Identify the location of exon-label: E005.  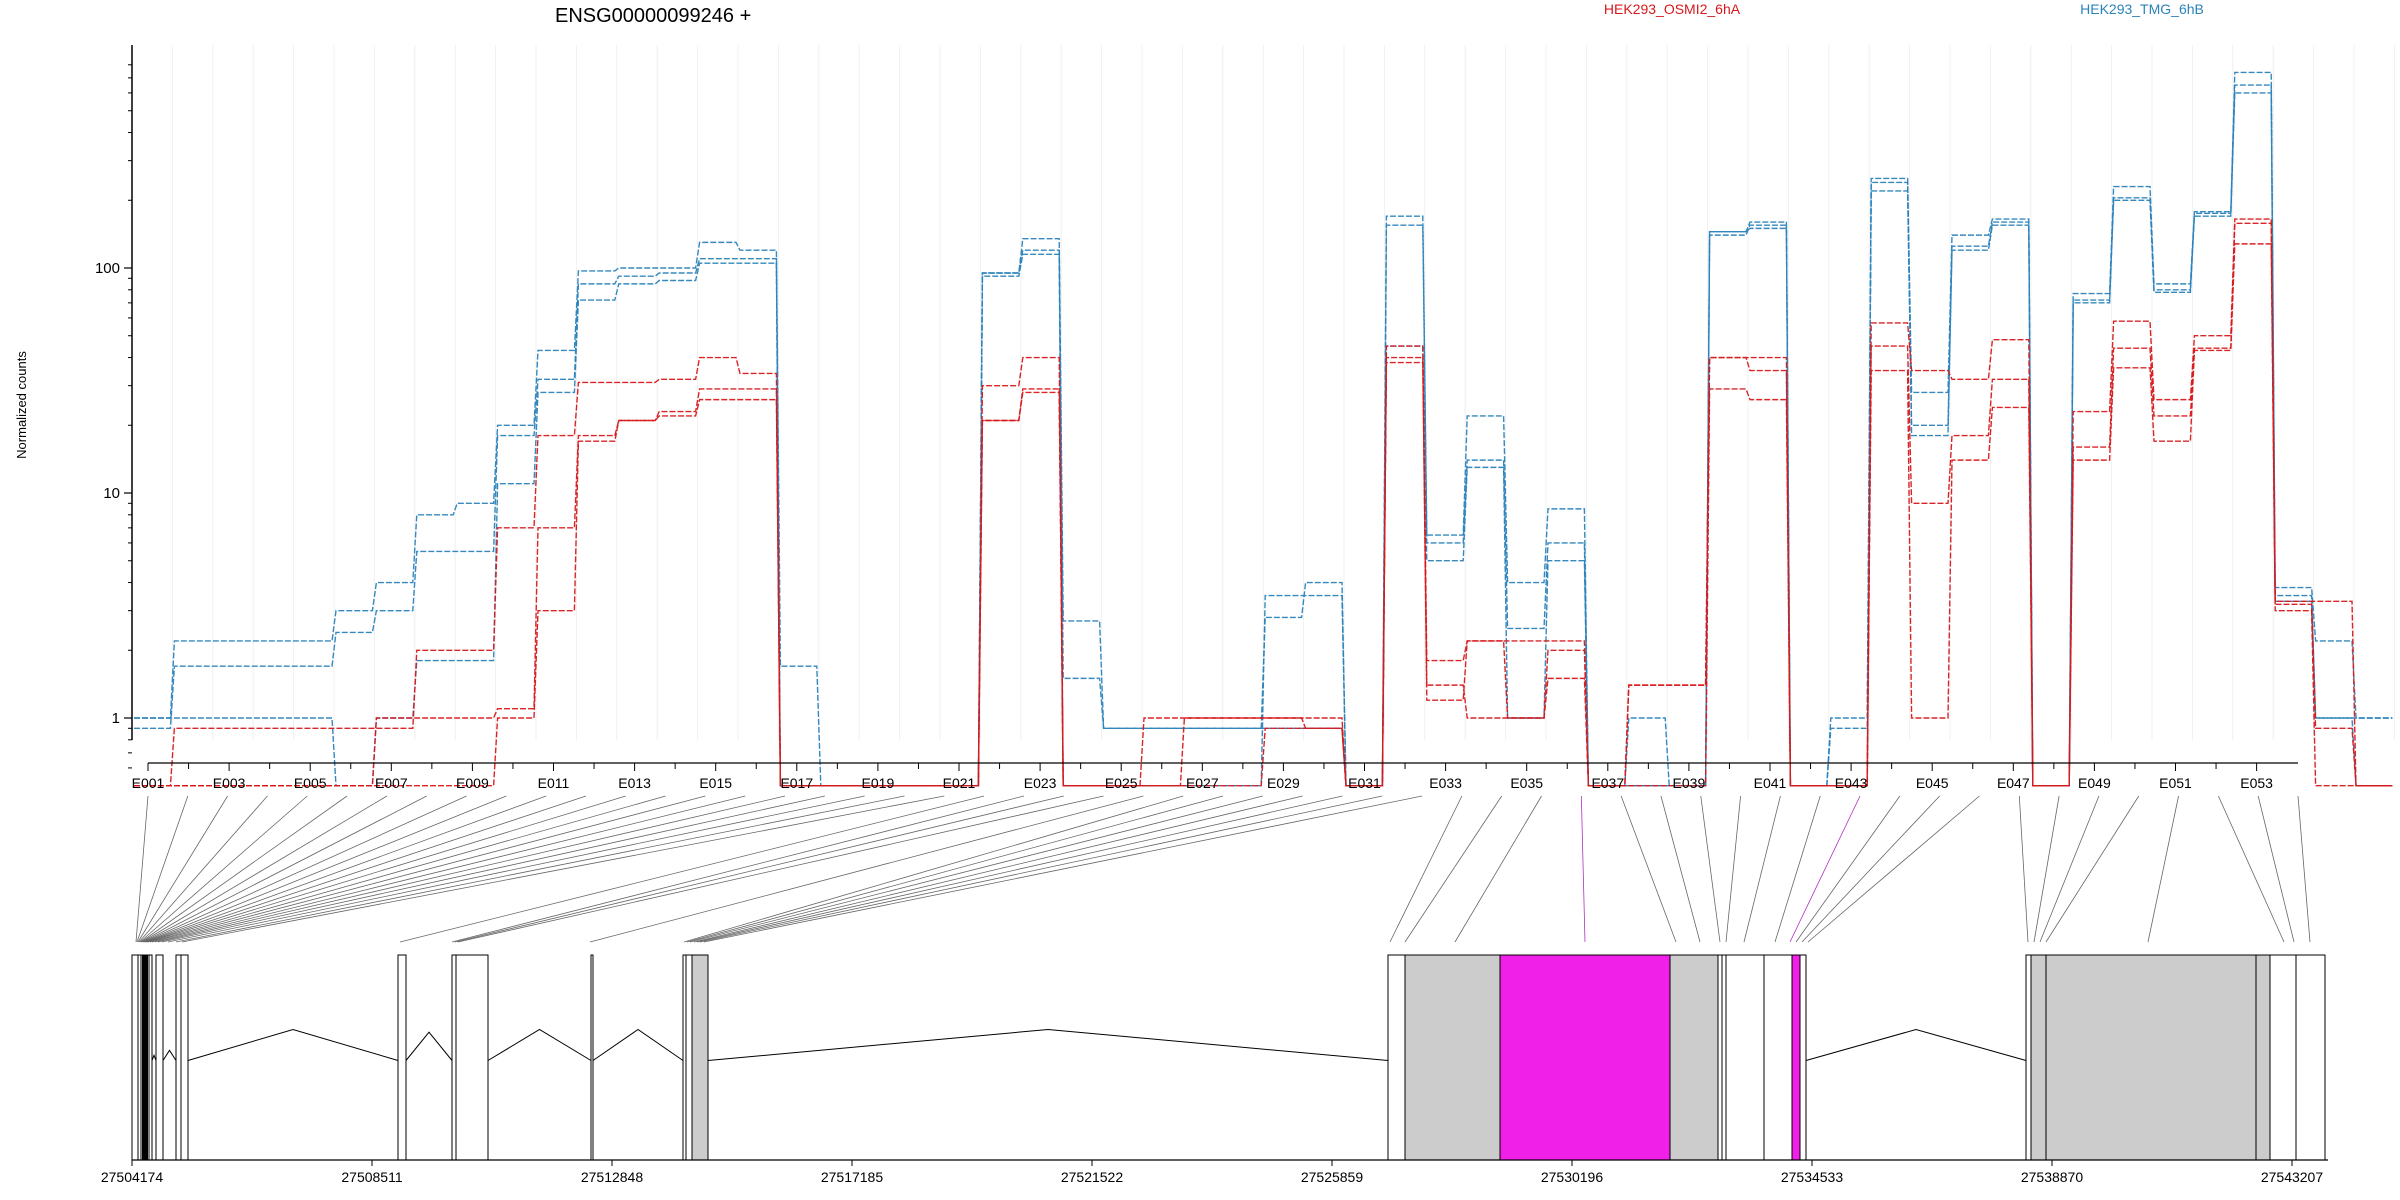
(310, 783).